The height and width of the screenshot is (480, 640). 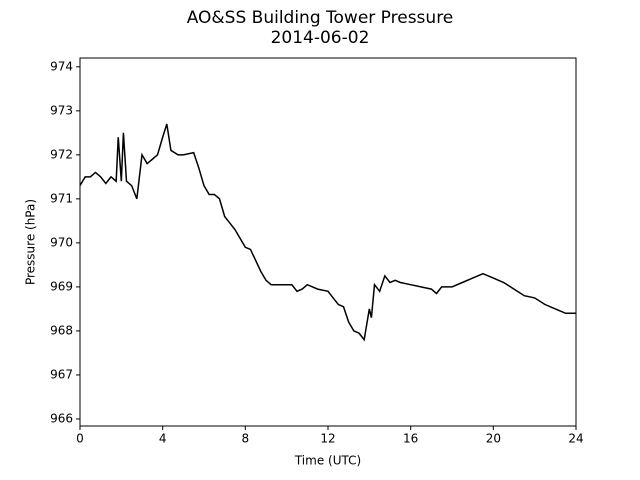 I want to click on y-tick-label: 971, so click(x=61, y=198).